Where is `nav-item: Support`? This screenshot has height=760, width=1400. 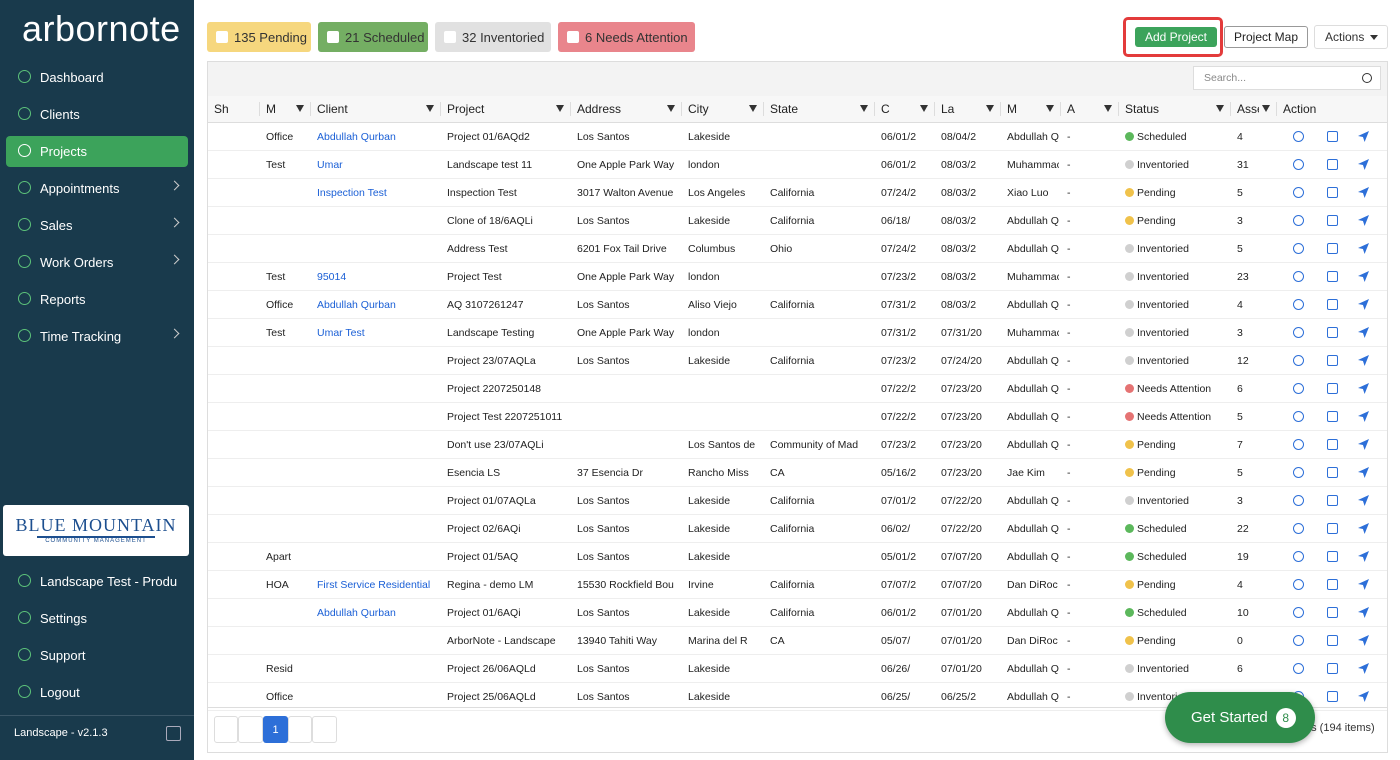
nav-item: Support is located at coordinates (97, 655).